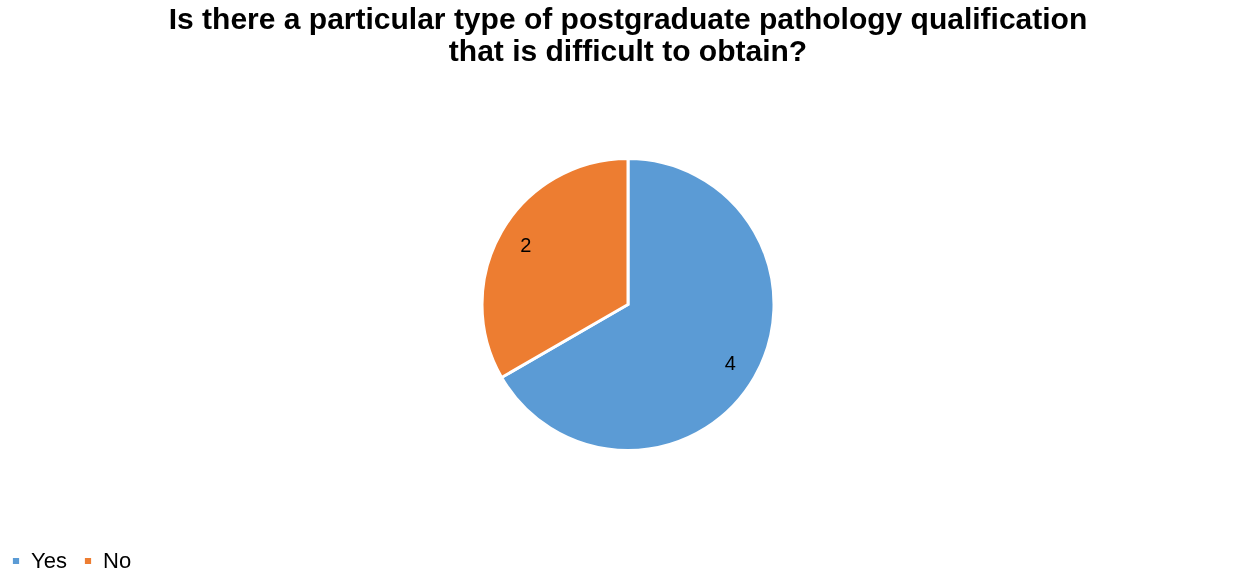 The height and width of the screenshot is (577, 1256). I want to click on data-label: 4, so click(730, 362).